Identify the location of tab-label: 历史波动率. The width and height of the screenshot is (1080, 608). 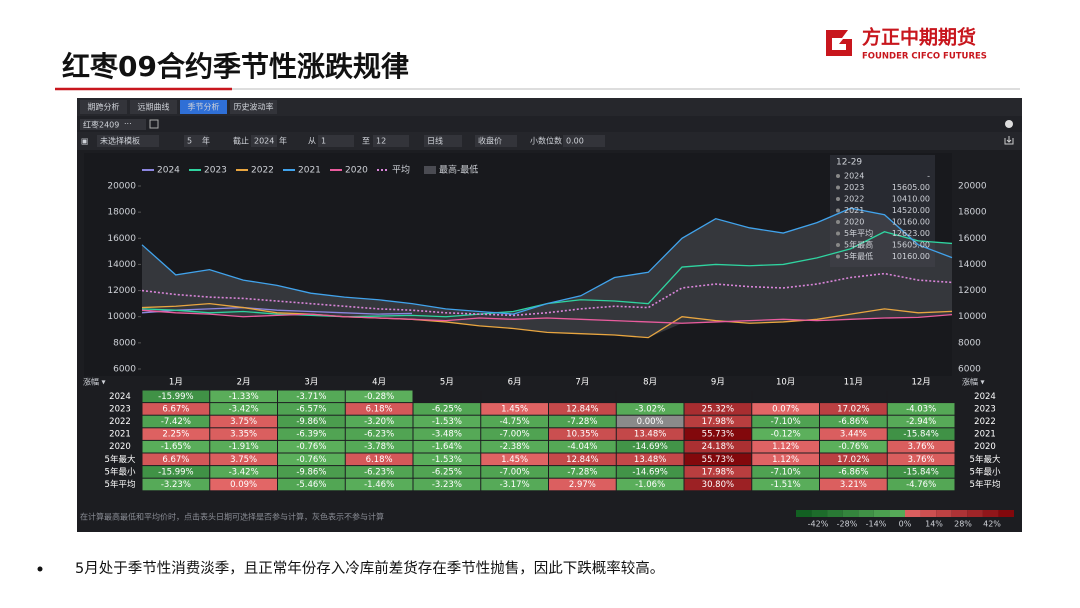
(254, 107).